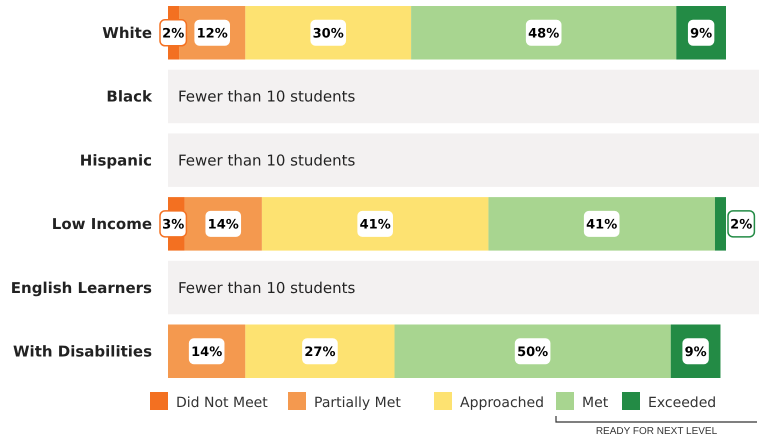  Describe the element at coordinates (320, 352) in the screenshot. I see `data-label: 27%` at that location.